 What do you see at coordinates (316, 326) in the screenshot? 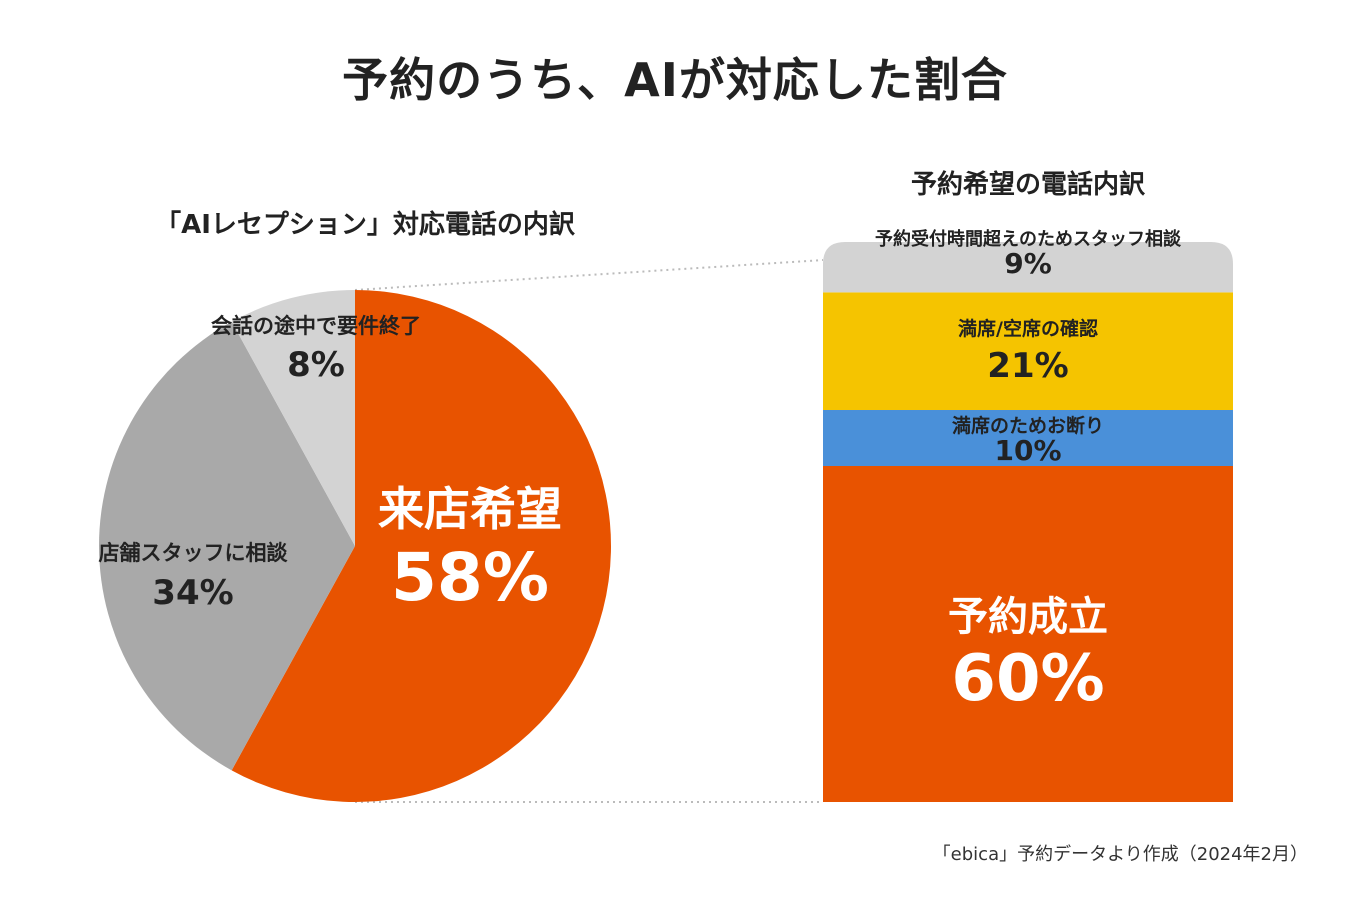
I see `pie-slice-name: 会話の途中で要件終了` at bounding box center [316, 326].